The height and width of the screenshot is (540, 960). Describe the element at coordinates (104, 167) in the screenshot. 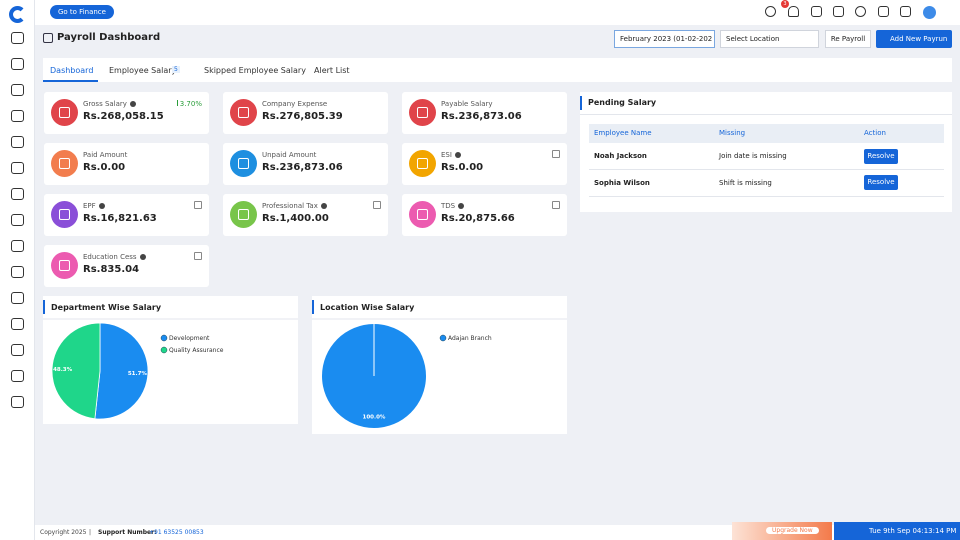

I see `card-value: Rs.0.00` at that location.